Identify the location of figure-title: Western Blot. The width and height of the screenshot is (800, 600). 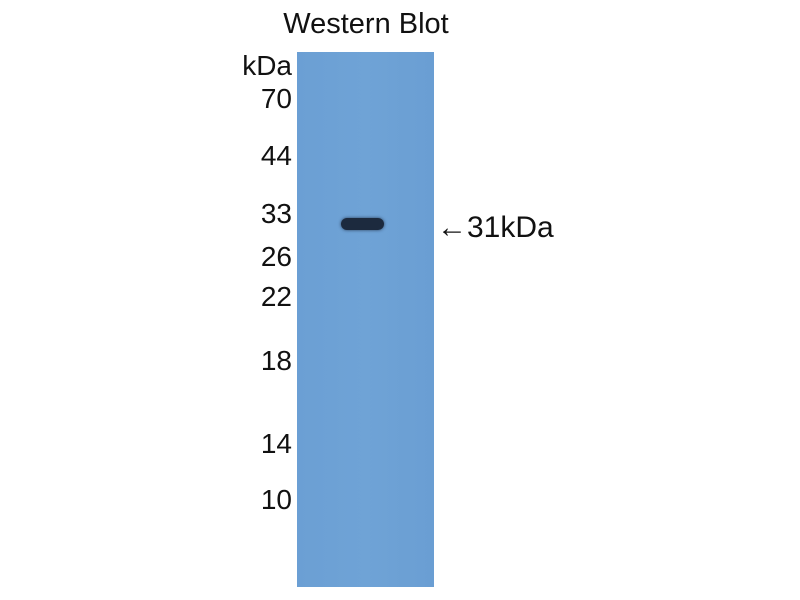
(366, 24).